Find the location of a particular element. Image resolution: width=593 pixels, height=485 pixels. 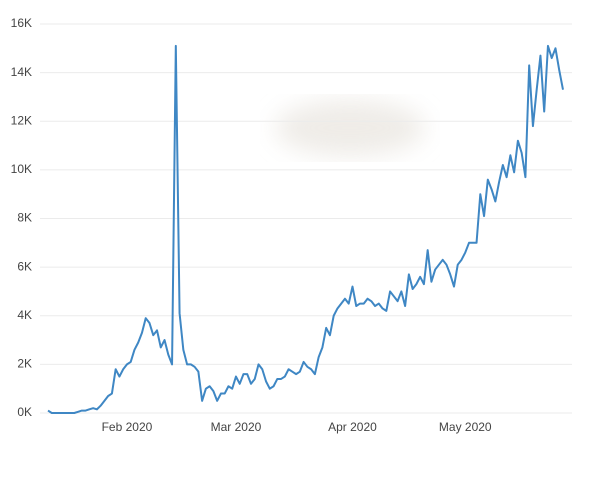

y-tick-label: 8K is located at coordinates (24, 218).